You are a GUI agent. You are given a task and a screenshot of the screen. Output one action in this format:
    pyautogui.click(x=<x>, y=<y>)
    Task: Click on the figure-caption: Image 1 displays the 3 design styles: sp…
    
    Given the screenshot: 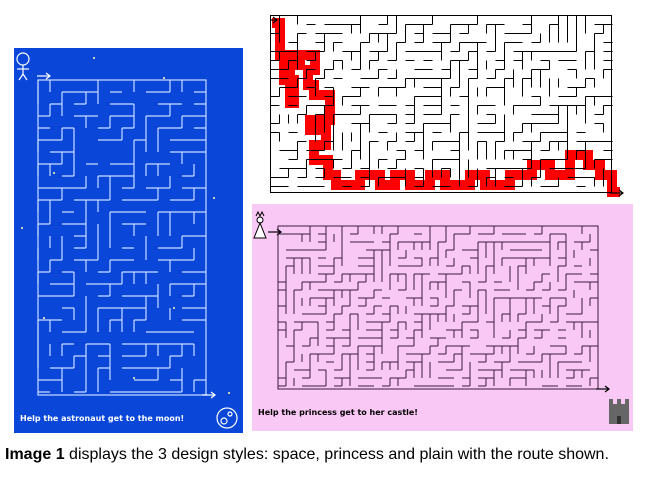 What is the action you would take?
    pyautogui.click(x=327, y=455)
    